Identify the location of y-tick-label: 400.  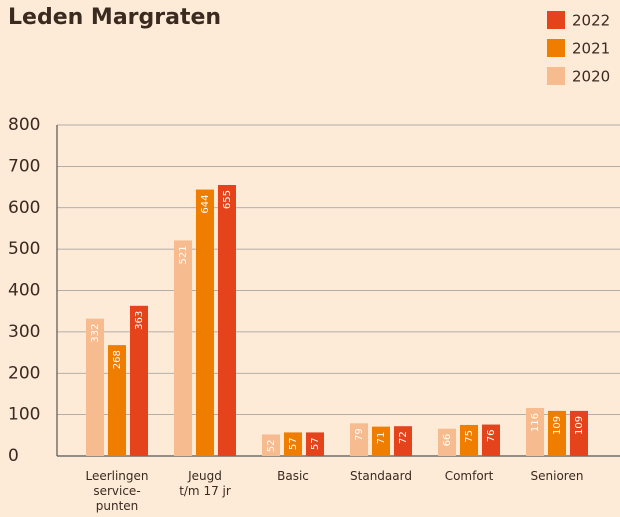
(24, 291).